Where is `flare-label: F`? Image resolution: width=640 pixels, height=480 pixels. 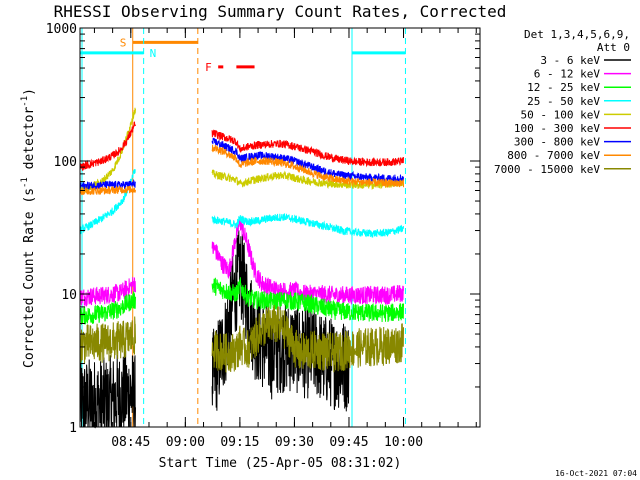 flare-label: F is located at coordinates (208, 67).